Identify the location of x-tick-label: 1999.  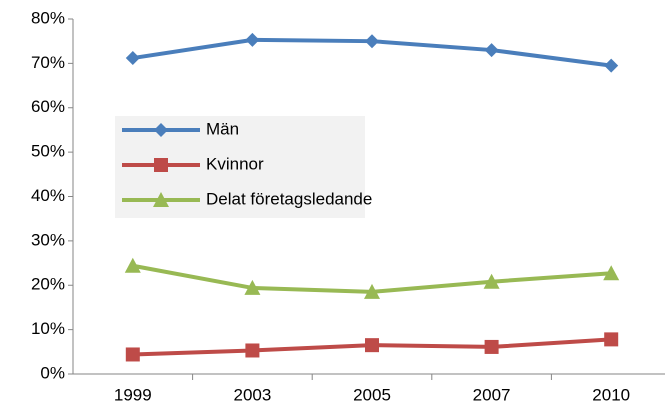
(133, 394).